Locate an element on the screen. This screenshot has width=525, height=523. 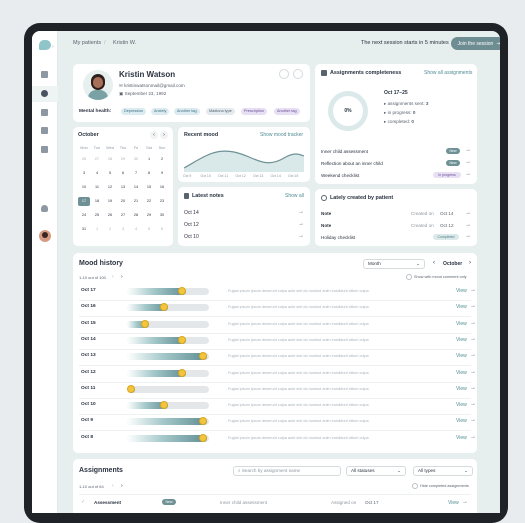
calendar-day: 29 is located at coordinates (123, 159).